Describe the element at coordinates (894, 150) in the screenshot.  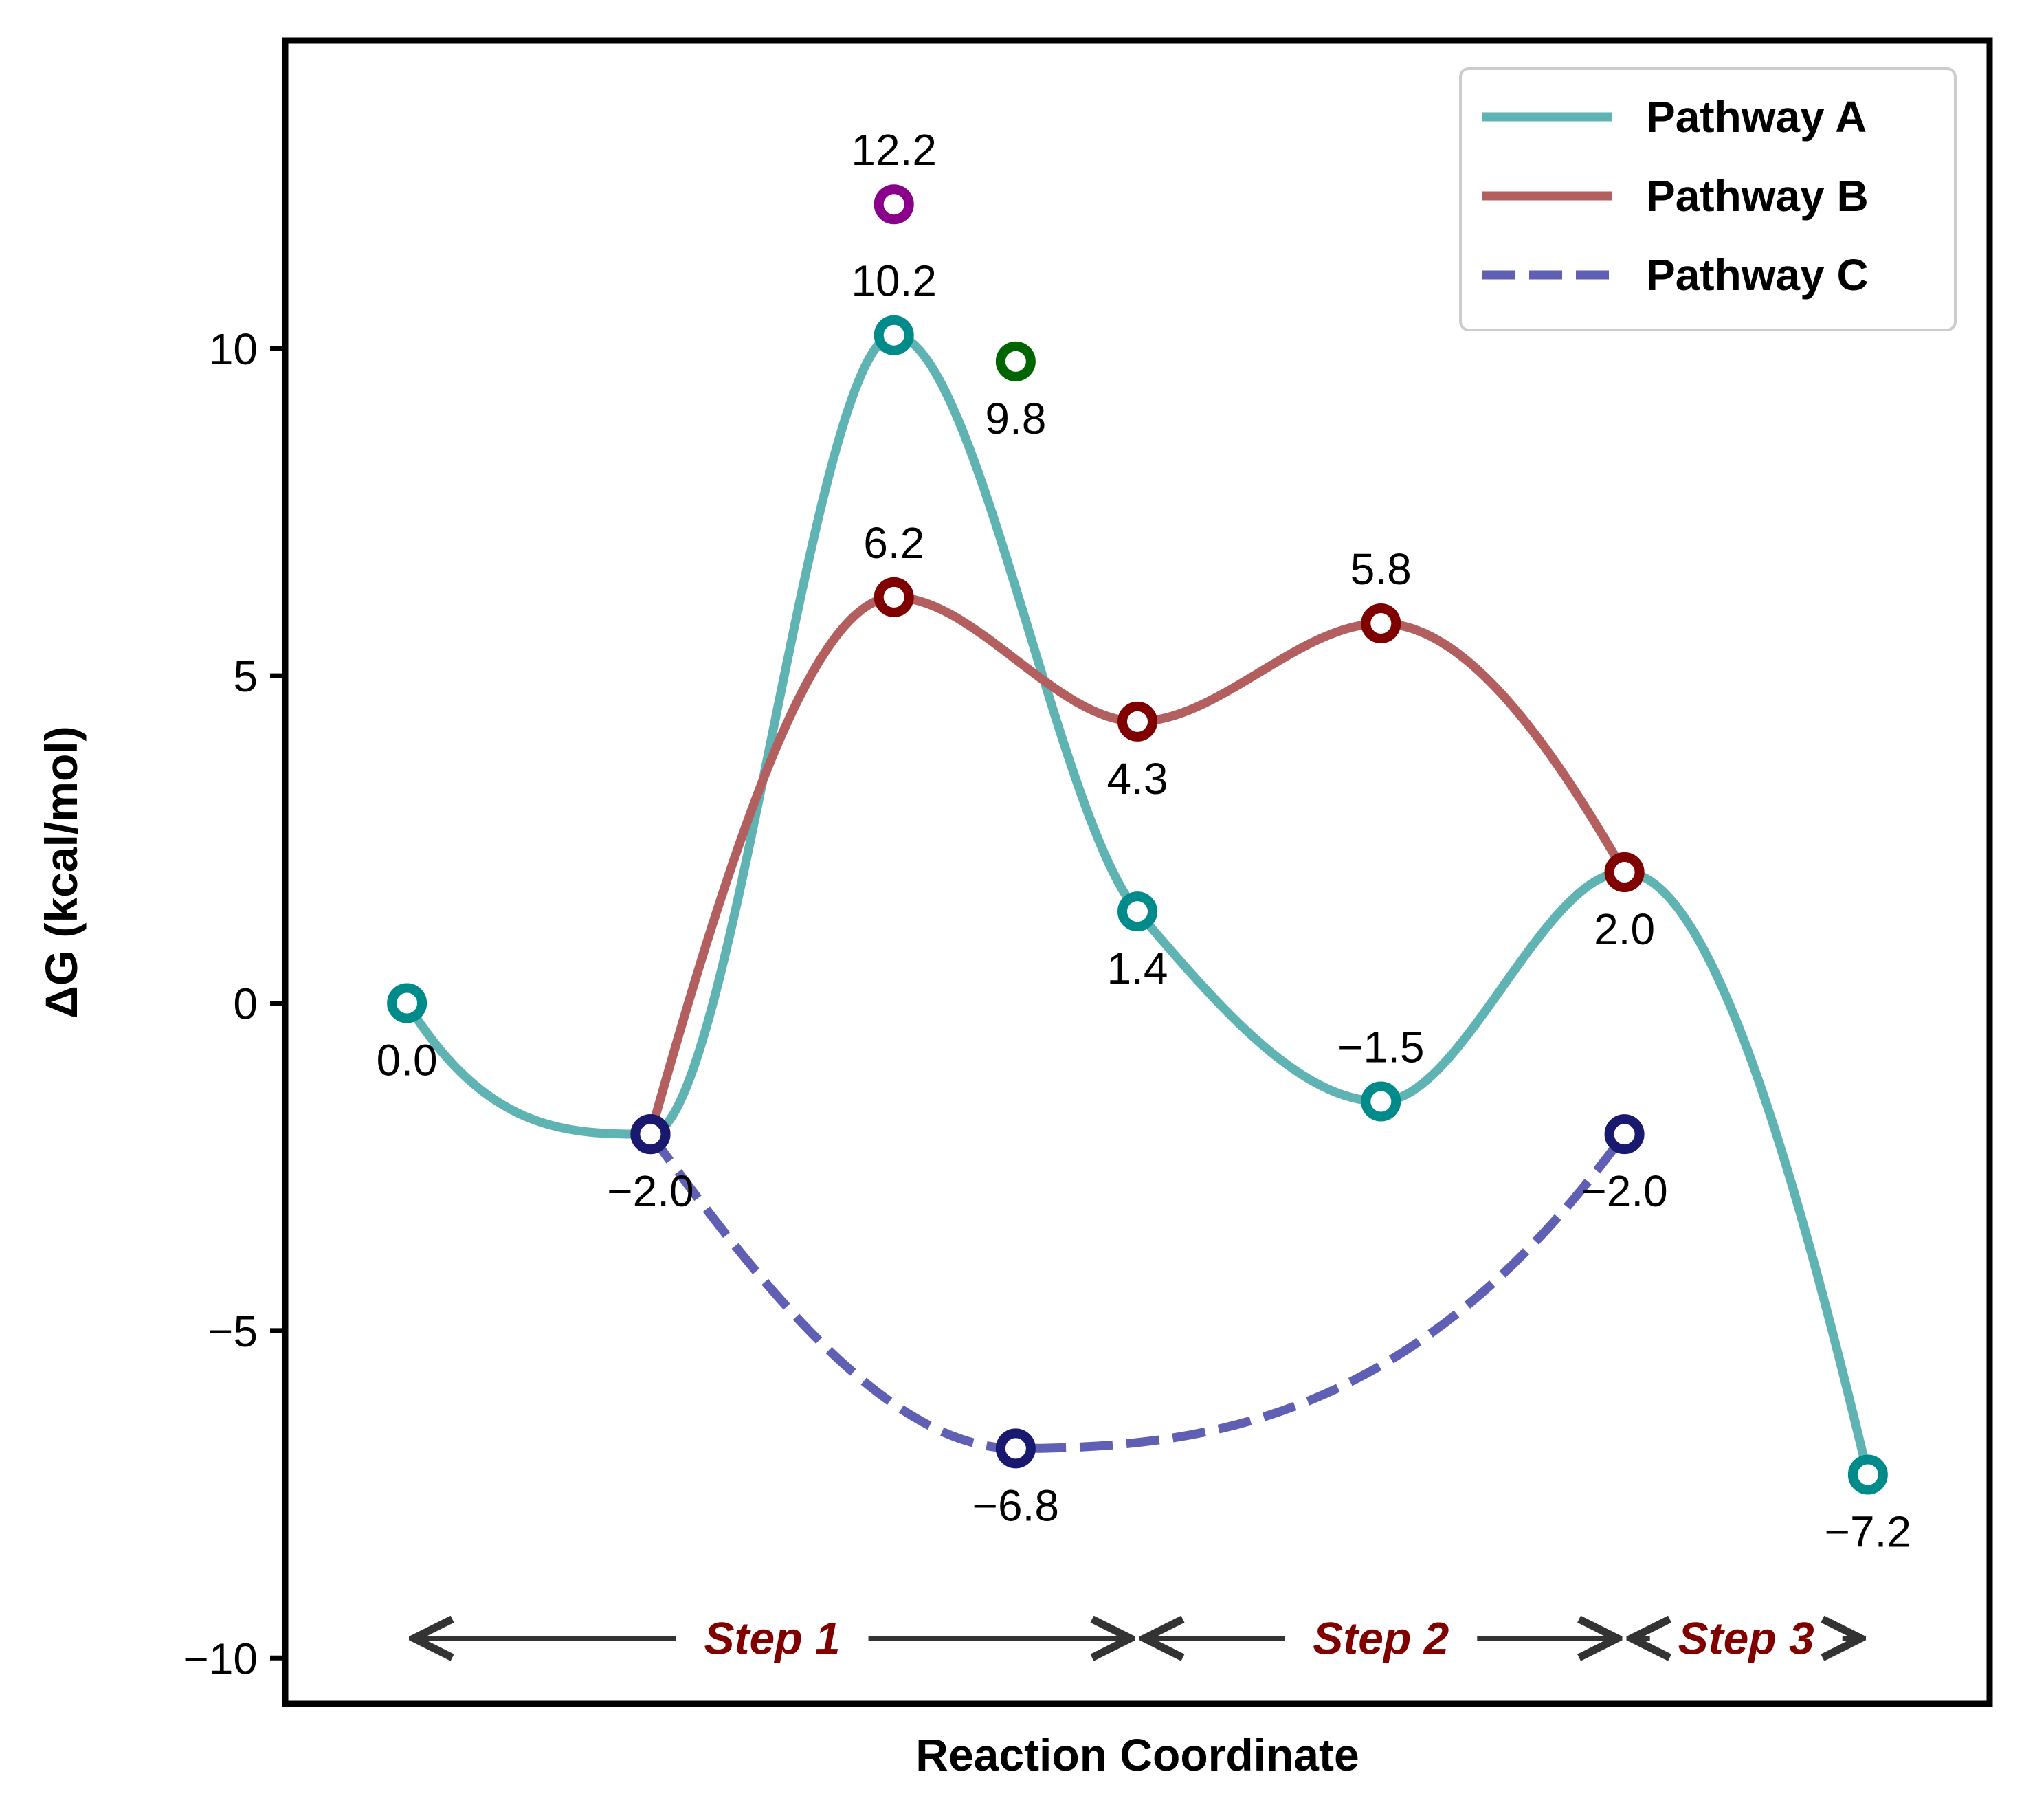
I see `data-label-extra-0: 12.2` at that location.